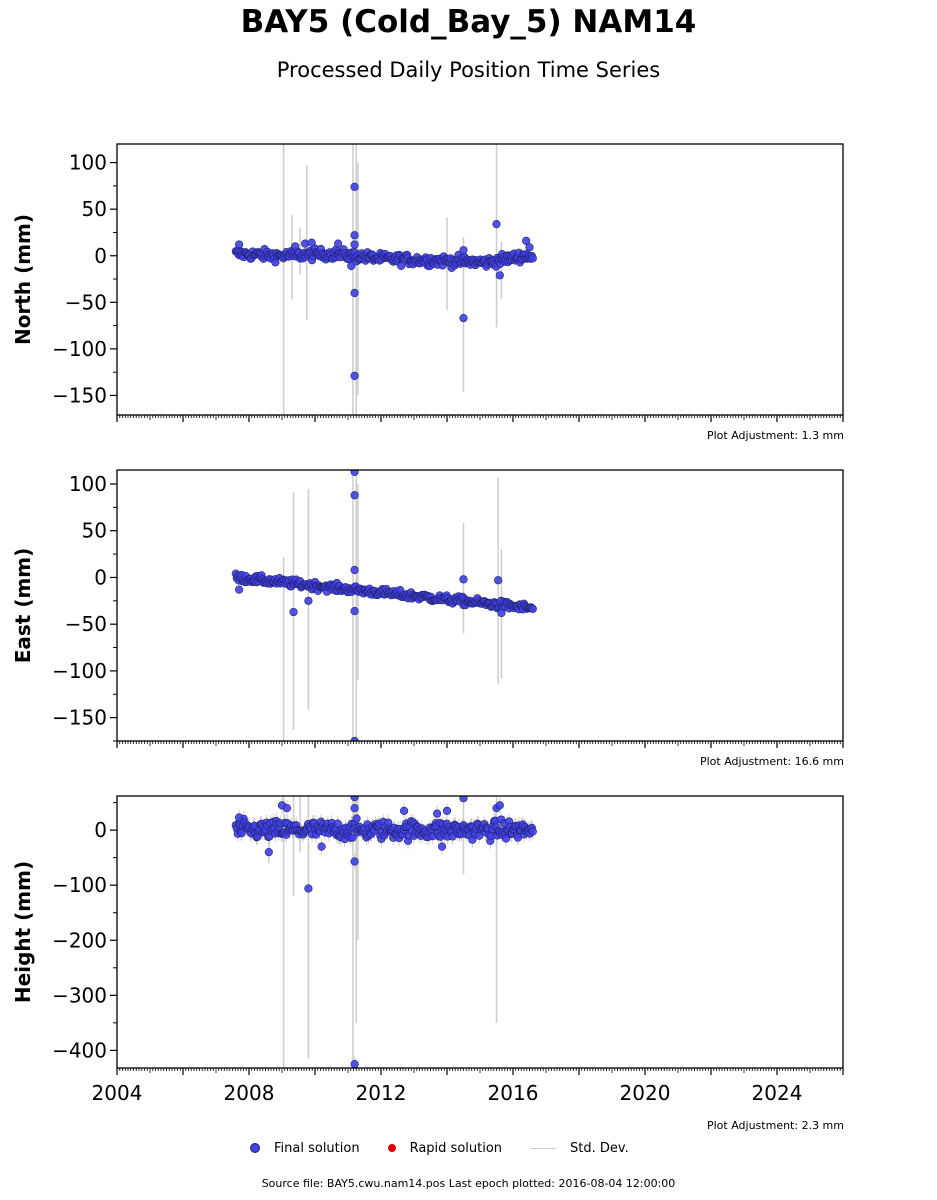 The image size is (937, 1200). I want to click on x-tick-label: 2012, so click(381, 1093).